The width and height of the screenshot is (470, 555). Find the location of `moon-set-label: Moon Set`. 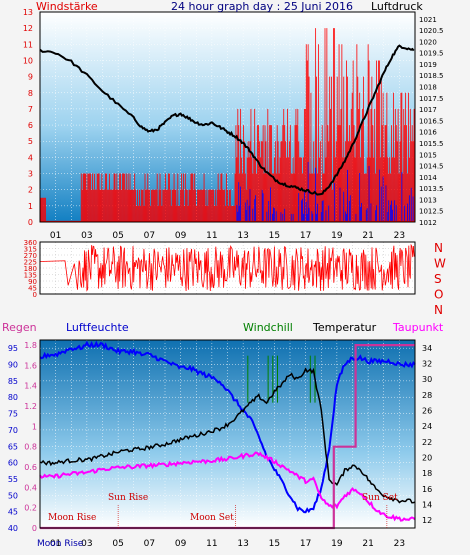

moon-set-label: Moon Set is located at coordinates (212, 518).